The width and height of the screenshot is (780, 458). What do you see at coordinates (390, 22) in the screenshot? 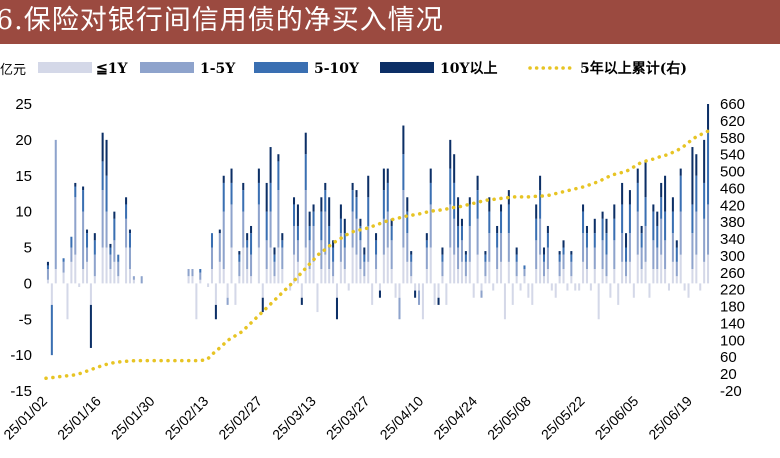
I see `title-bar: 6.保险对银行间信用债的净买入情况` at bounding box center [390, 22].